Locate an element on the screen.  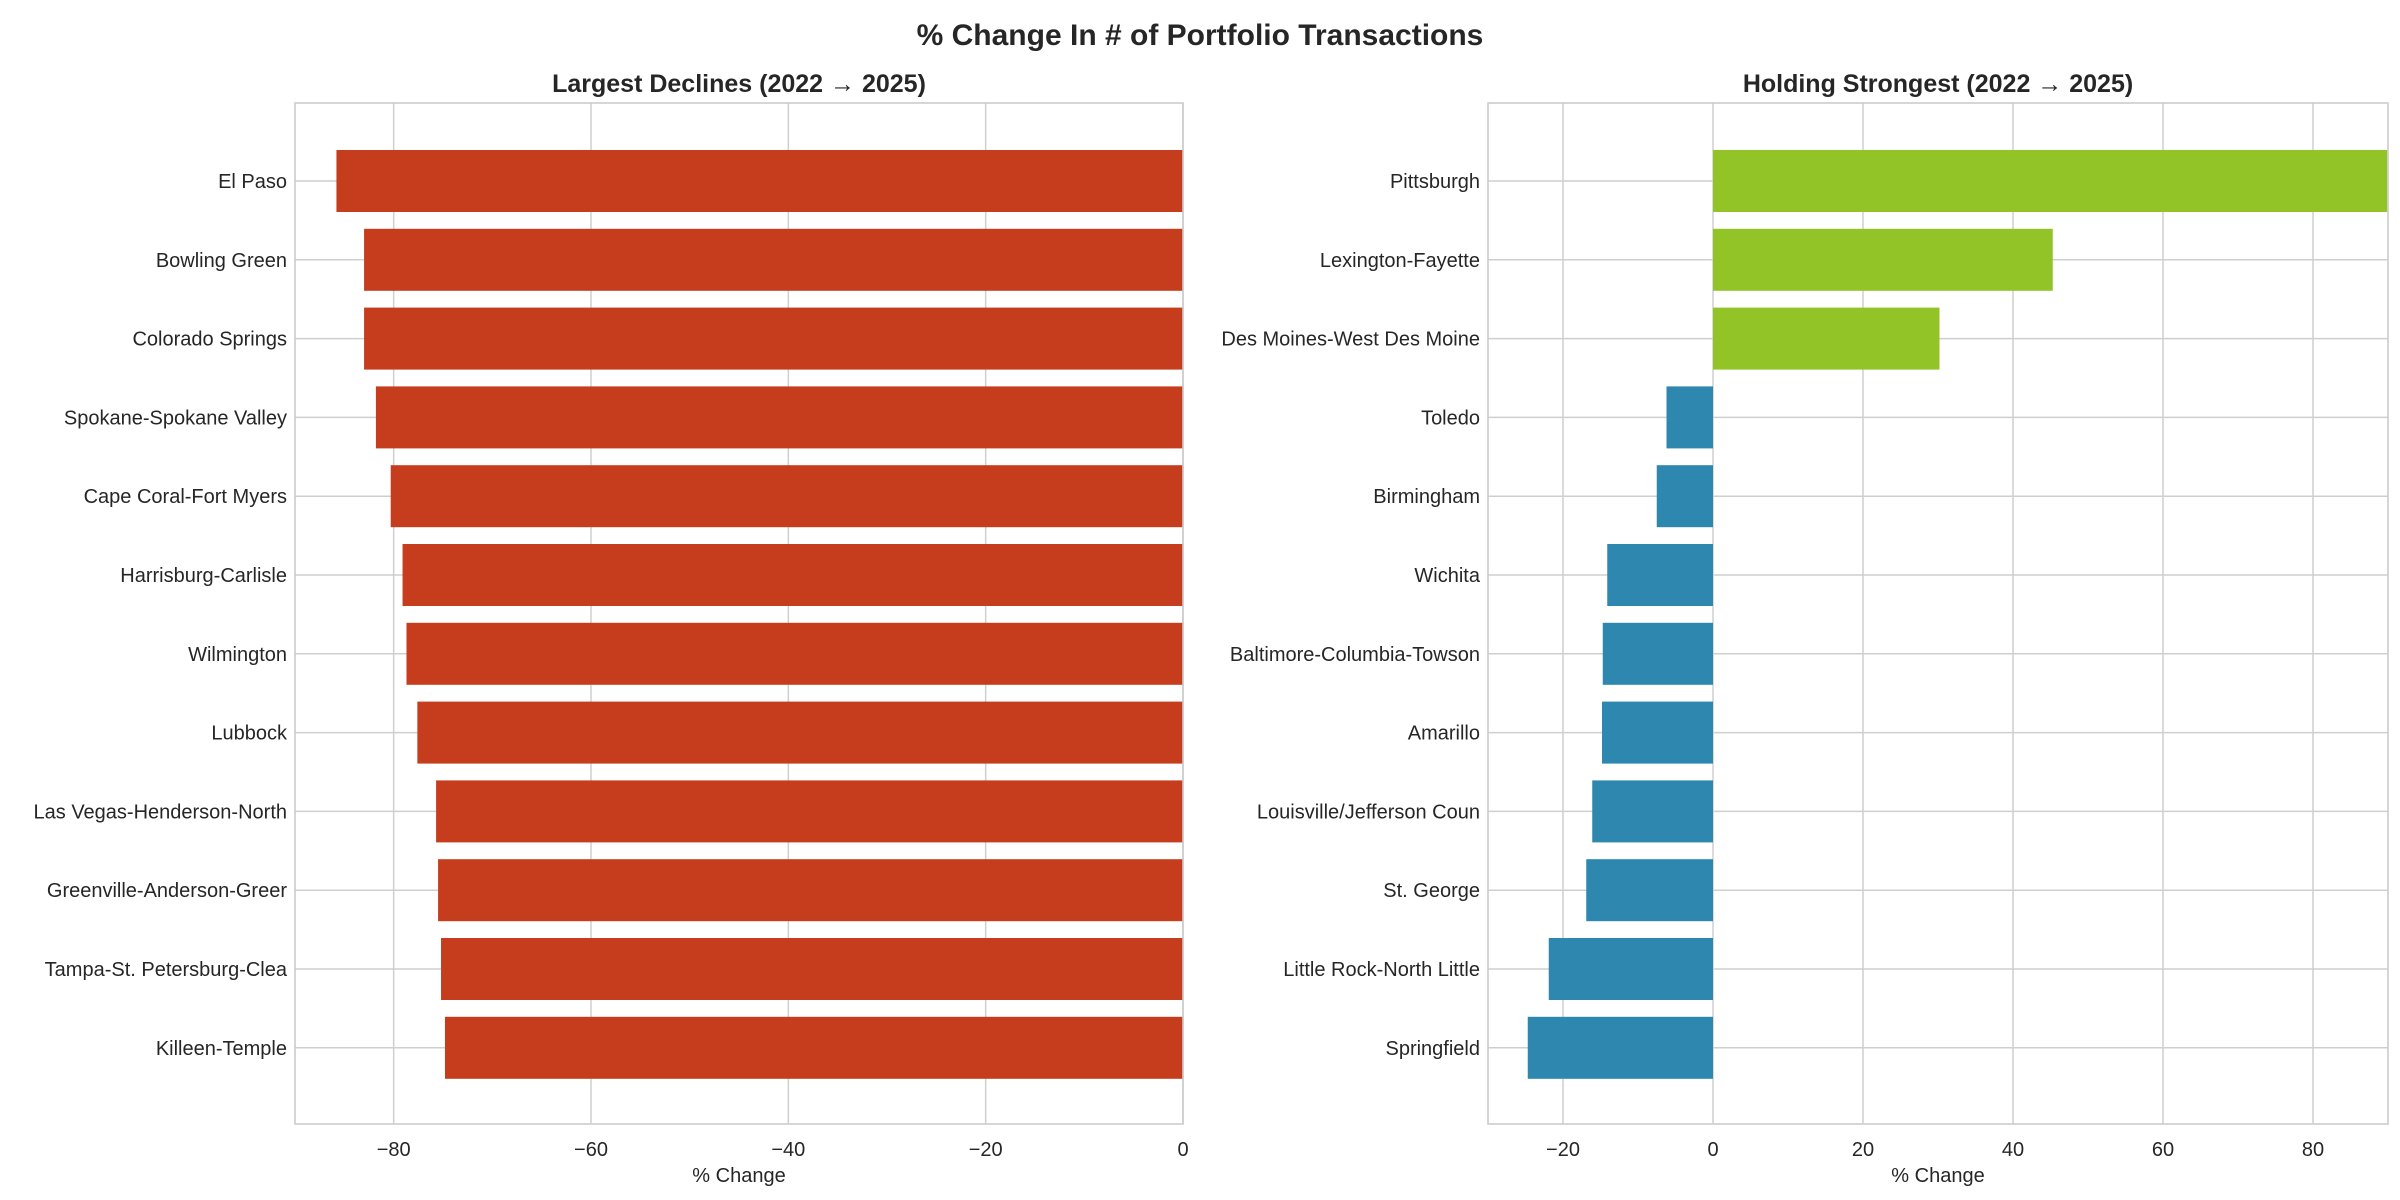
x-tick-label: −40 is located at coordinates (788, 1150).